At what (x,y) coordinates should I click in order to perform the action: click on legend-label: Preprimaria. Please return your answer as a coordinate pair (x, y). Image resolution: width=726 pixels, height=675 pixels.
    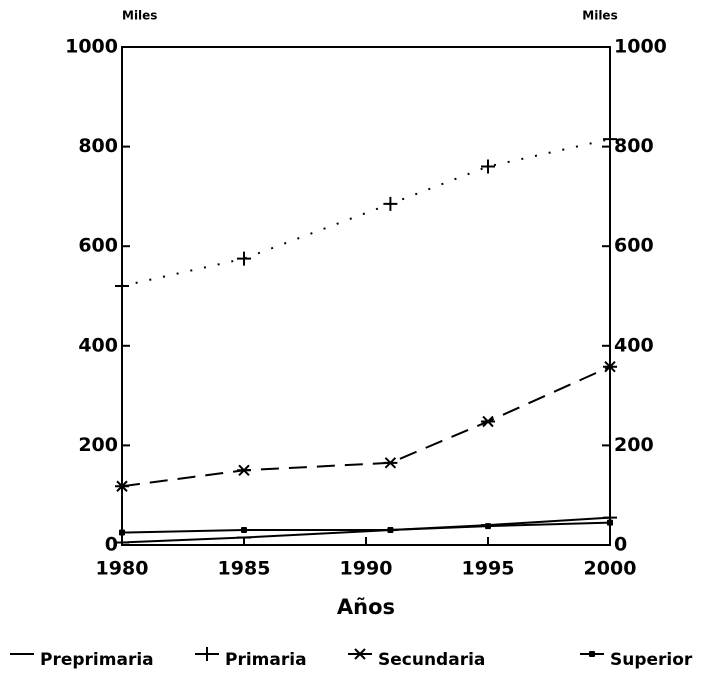
    Looking at the image, I should click on (97, 660).